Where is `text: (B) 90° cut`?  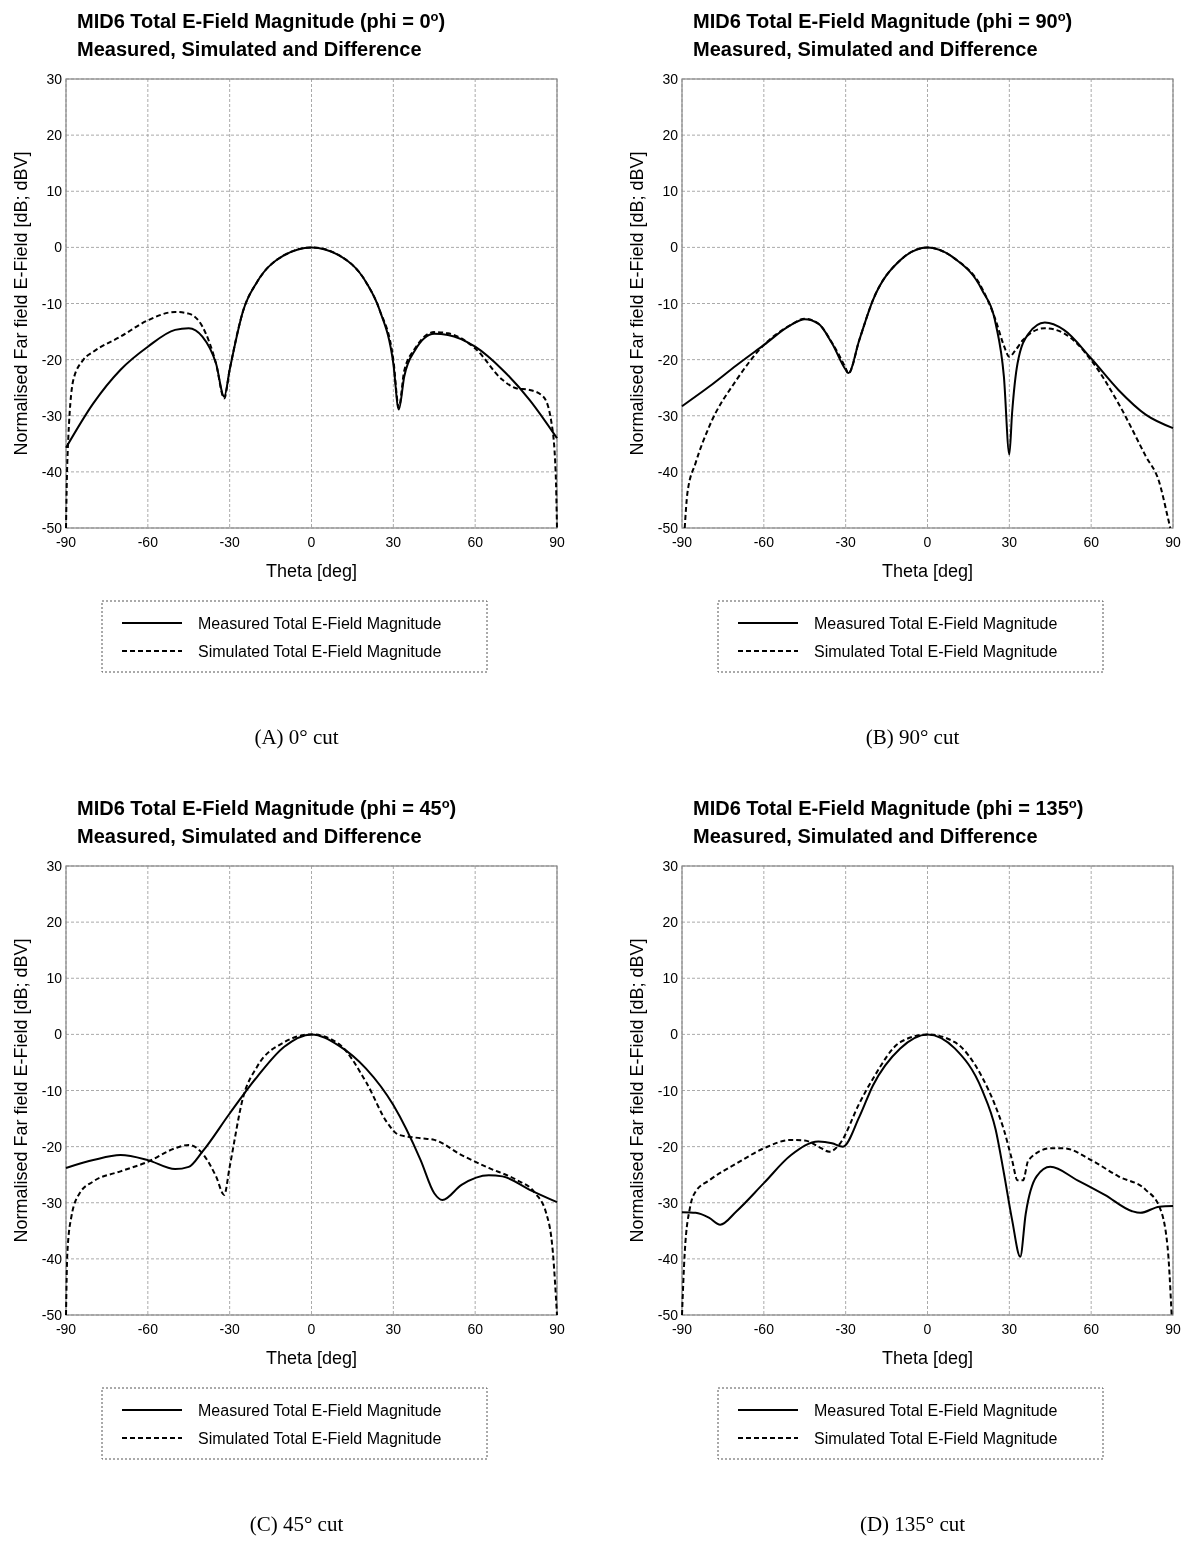 text: (B) 90° cut is located at coordinates (912, 737).